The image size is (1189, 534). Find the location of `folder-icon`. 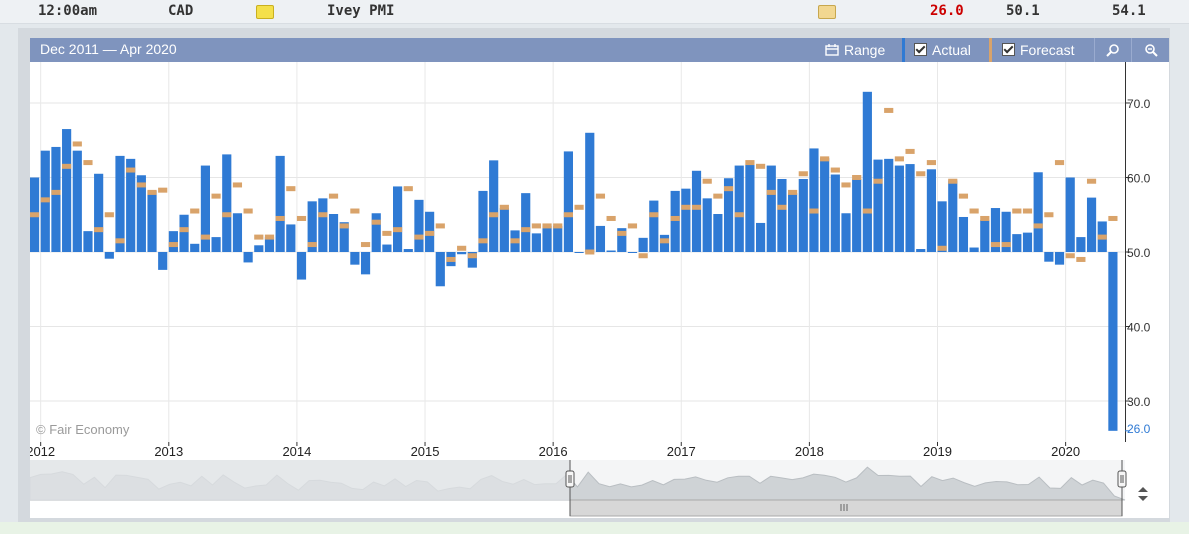

folder-icon is located at coordinates (827, 12).